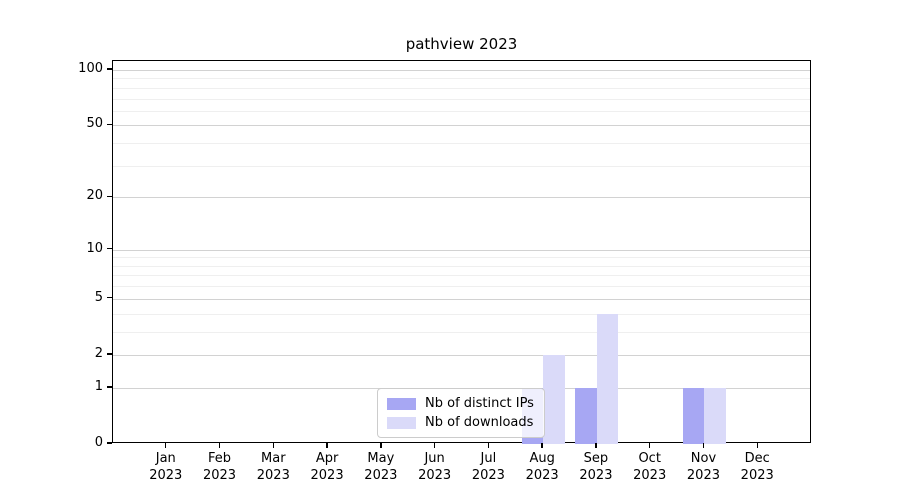  I want to click on x-tick-label: Apr 2023, so click(327, 467).